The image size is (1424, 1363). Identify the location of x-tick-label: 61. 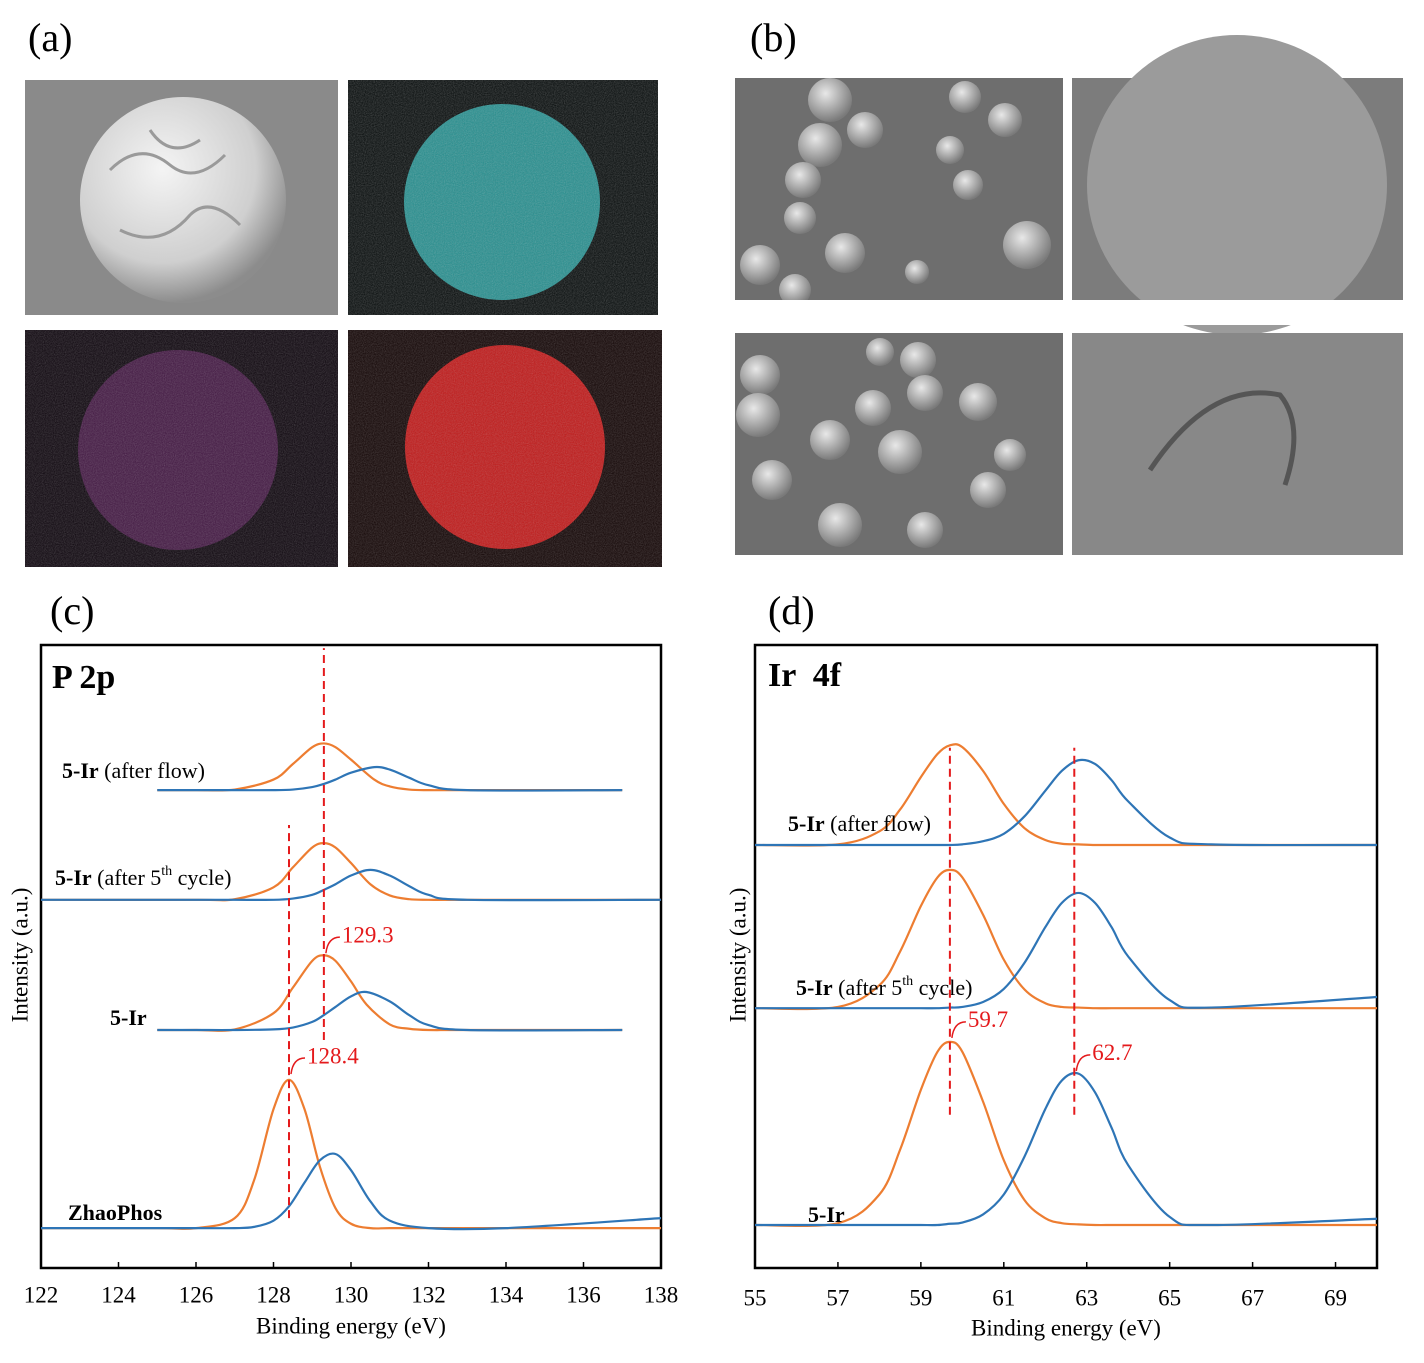
(1003, 1297).